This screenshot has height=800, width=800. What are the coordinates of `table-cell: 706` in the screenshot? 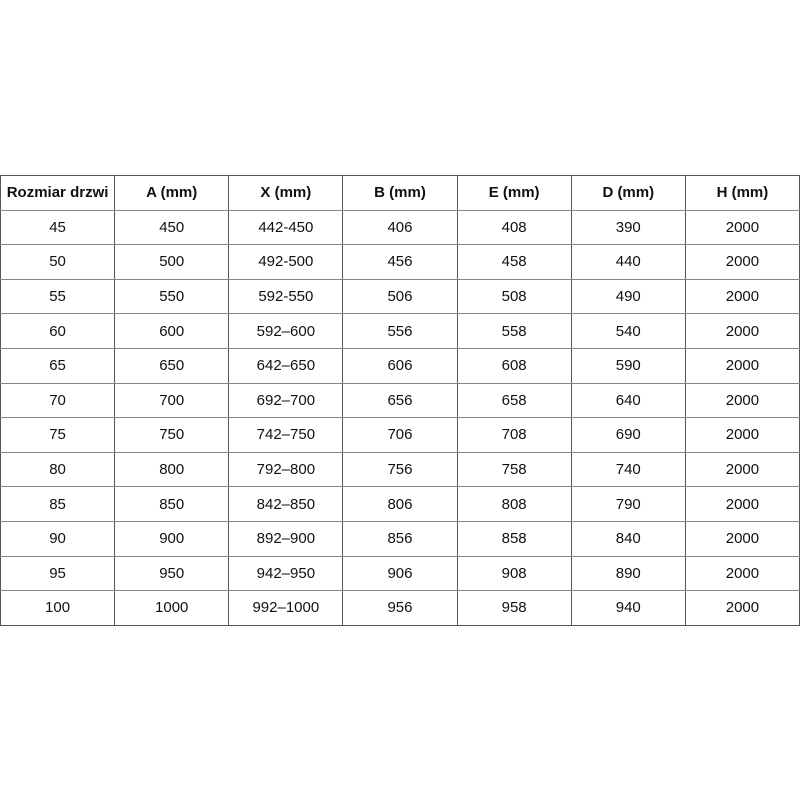 It's located at (400, 435).